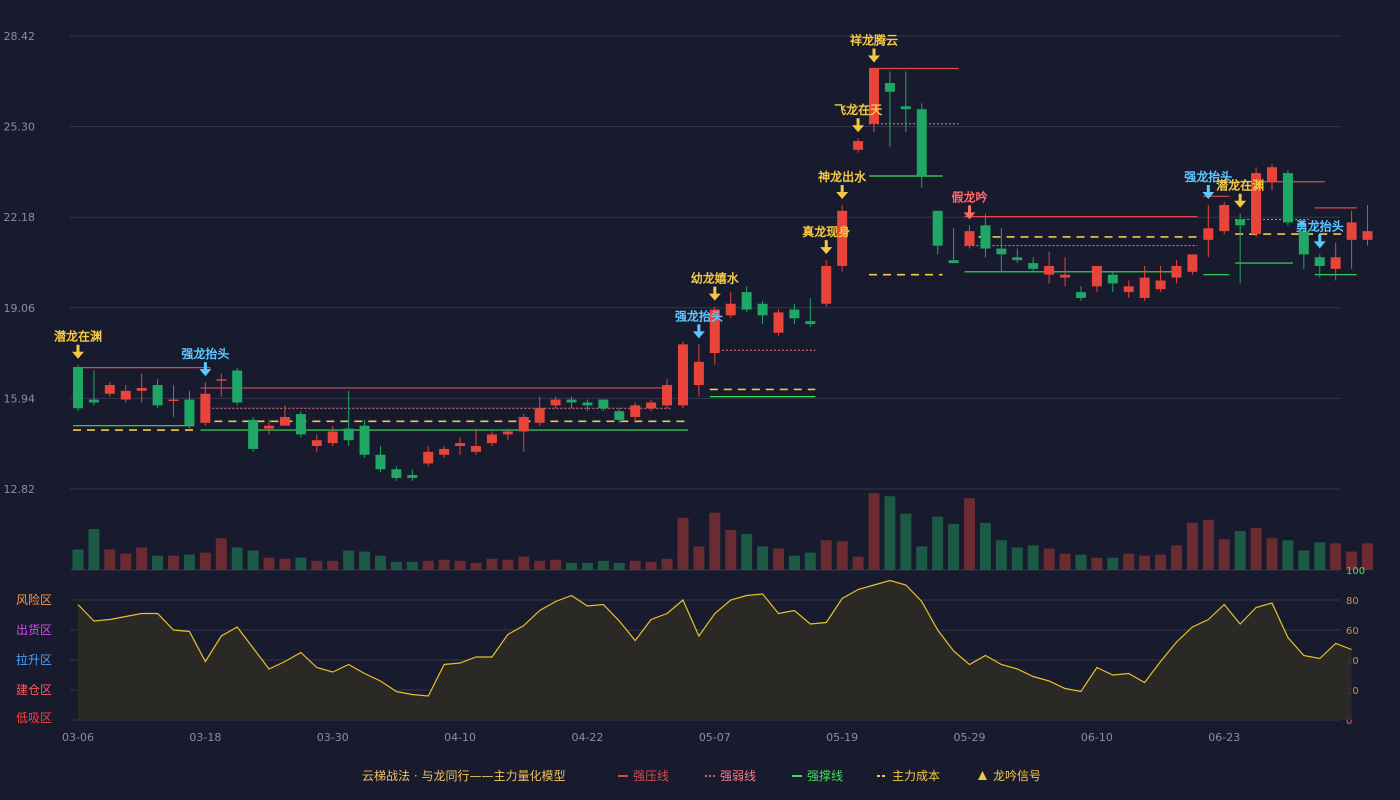 This screenshot has width=1400, height=800. What do you see at coordinates (858, 109) in the screenshot?
I see `signal-label: 飞龙在天` at bounding box center [858, 109].